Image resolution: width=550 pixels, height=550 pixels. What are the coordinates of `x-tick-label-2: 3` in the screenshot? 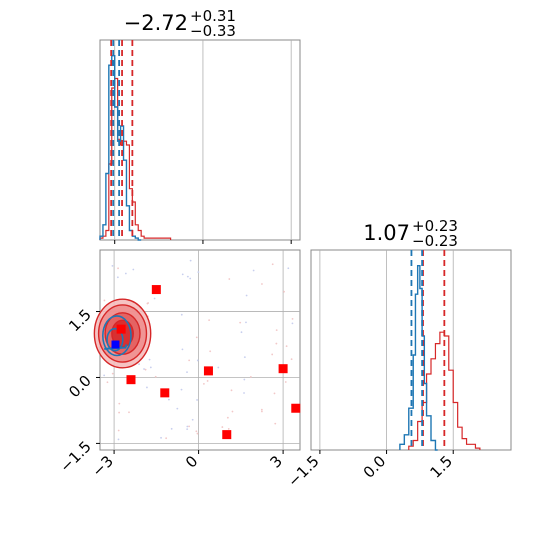 It's located at (275, 461).